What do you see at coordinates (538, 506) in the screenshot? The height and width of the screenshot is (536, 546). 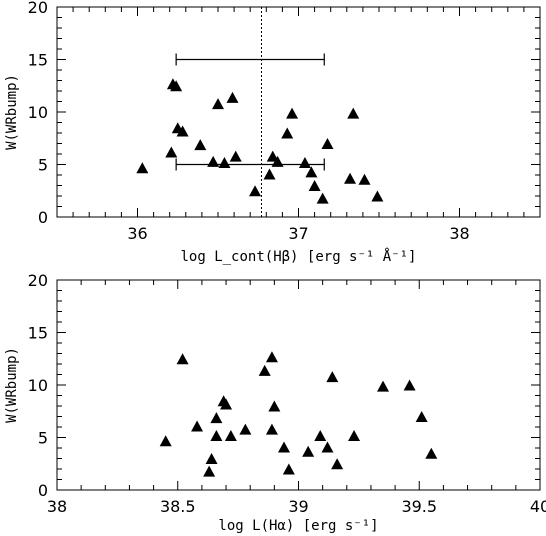 I see `x-tick-label: 40` at bounding box center [538, 506].